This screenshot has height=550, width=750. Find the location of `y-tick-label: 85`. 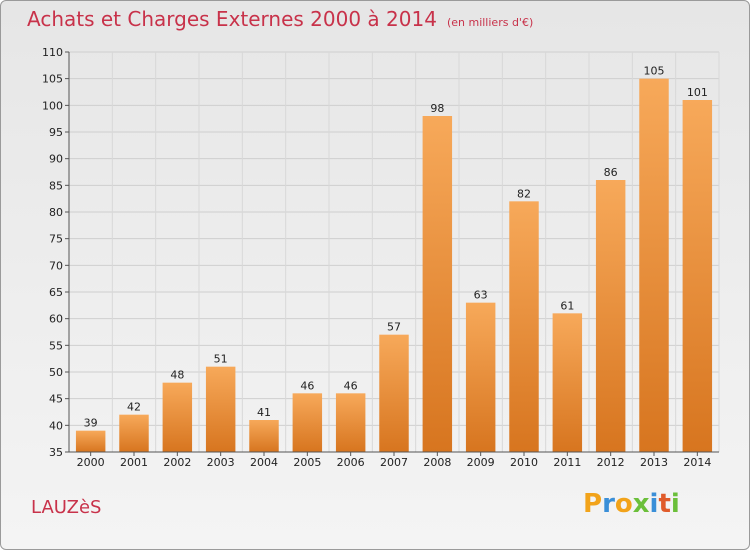

y-tick-label: 85 is located at coordinates (56, 185).